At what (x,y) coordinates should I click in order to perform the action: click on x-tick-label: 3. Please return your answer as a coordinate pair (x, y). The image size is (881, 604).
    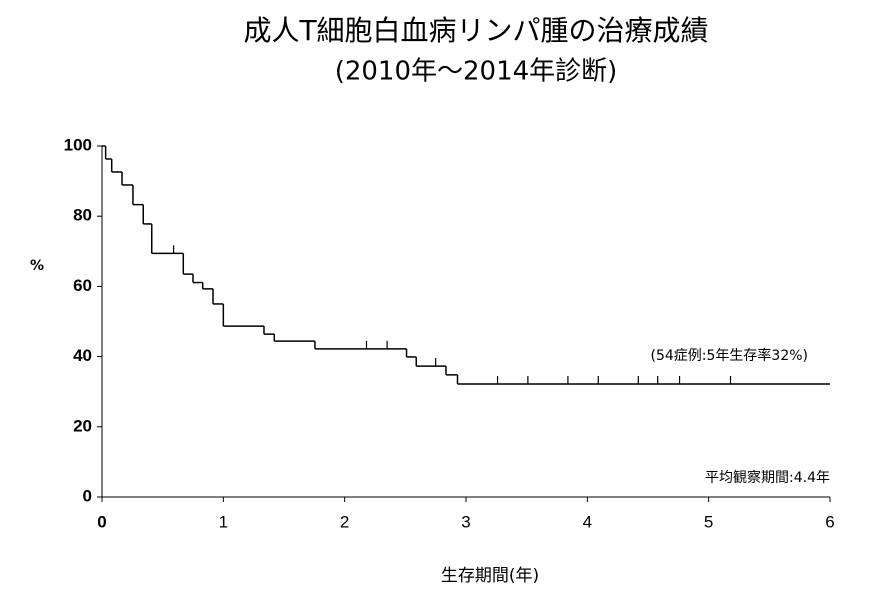
    Looking at the image, I should click on (465, 521).